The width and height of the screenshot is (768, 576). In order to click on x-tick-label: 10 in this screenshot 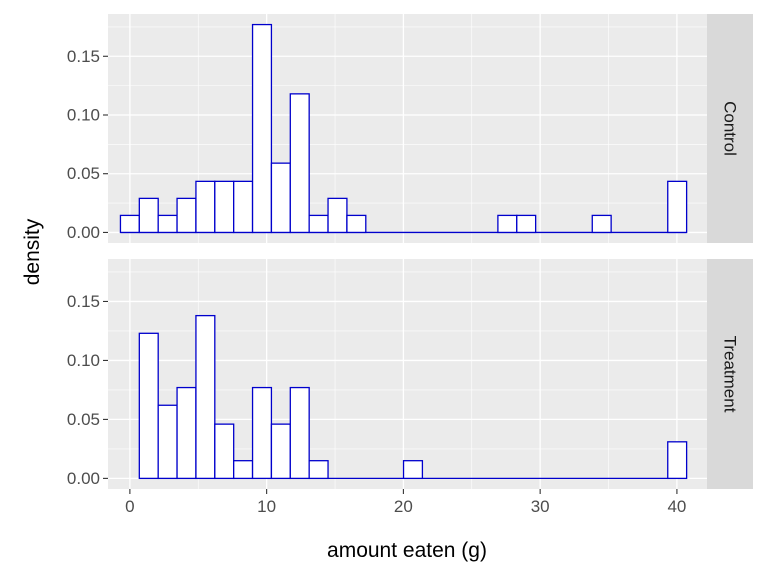, I will do `click(266, 506)`.